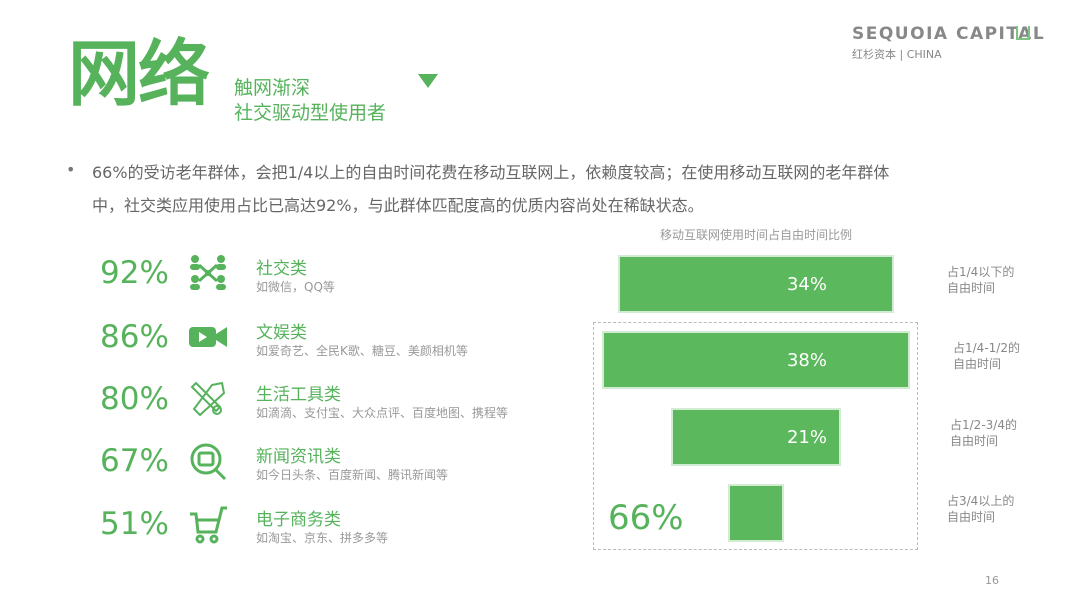  Describe the element at coordinates (134, 461) in the screenshot. I see `category-percent: 67%` at that location.